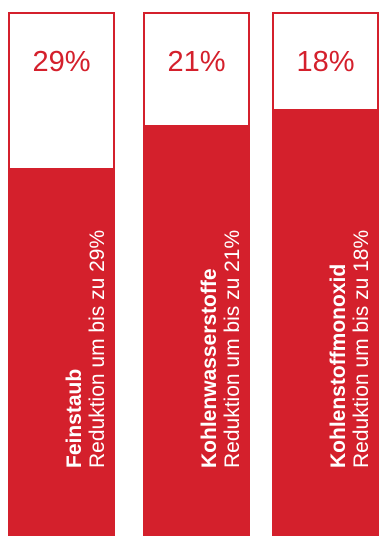 The width and height of the screenshot is (379, 538). I want to click on bar-category-label: Kohlenstoffmonoxid, so click(338, 365).